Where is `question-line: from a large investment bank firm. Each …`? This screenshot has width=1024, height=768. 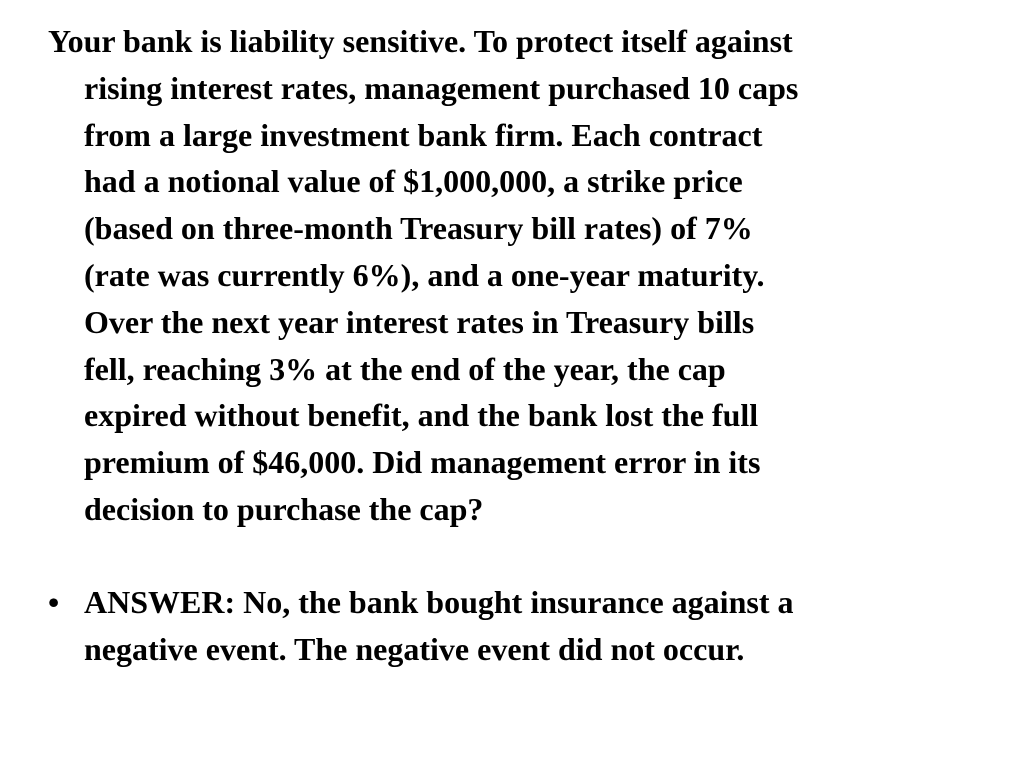
question-line: from a large investment bank firm. Each … is located at coordinates (423, 134).